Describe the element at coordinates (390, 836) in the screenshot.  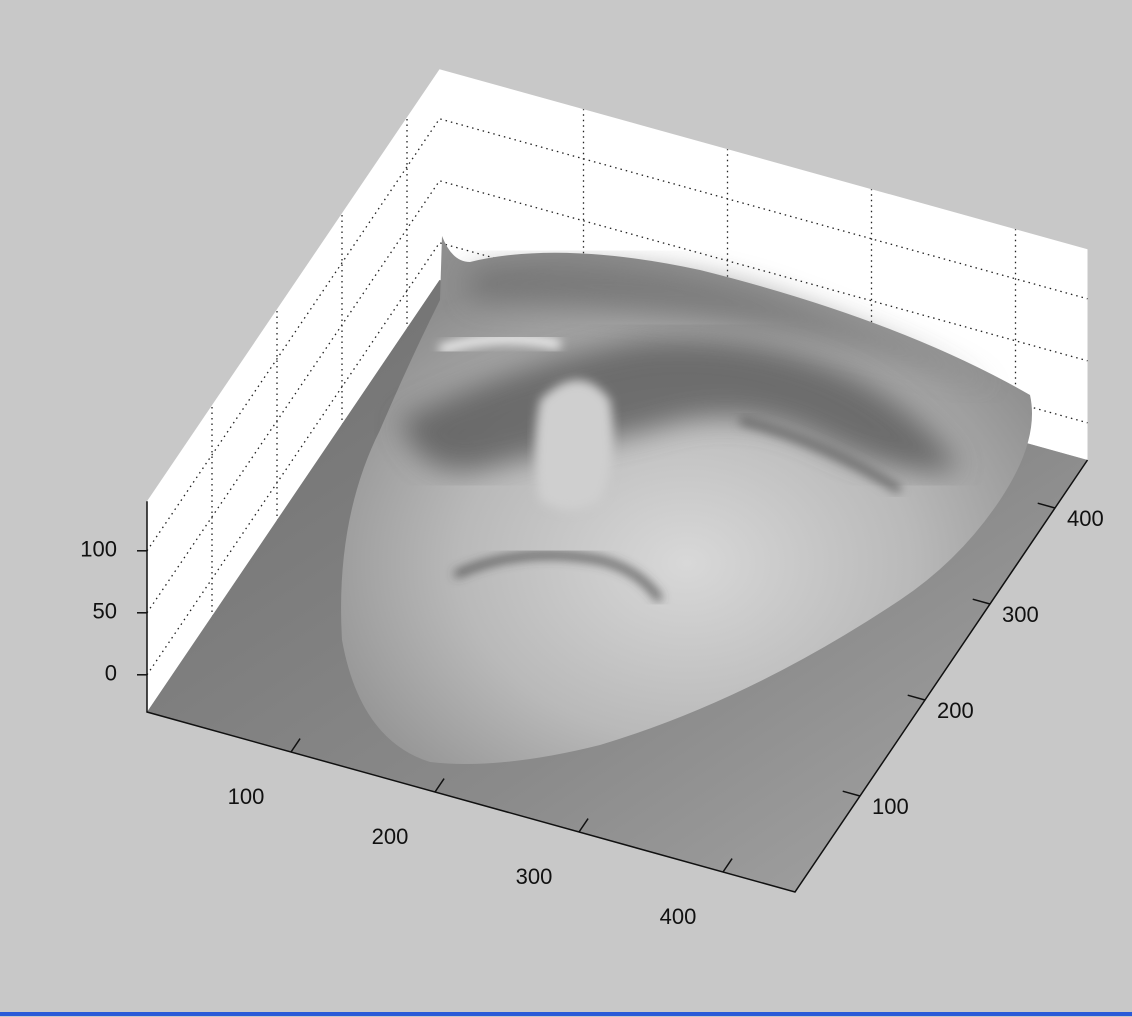
I see `x-tick-label: 200` at that location.